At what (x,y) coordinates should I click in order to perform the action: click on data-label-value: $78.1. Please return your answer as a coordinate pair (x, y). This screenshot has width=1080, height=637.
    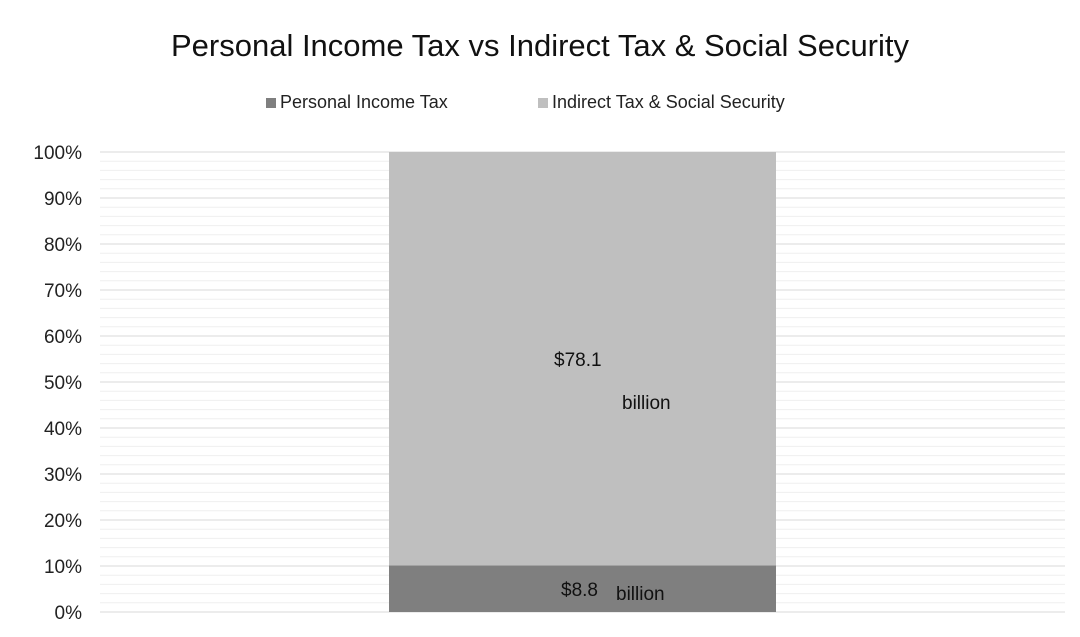
    Looking at the image, I should click on (578, 360).